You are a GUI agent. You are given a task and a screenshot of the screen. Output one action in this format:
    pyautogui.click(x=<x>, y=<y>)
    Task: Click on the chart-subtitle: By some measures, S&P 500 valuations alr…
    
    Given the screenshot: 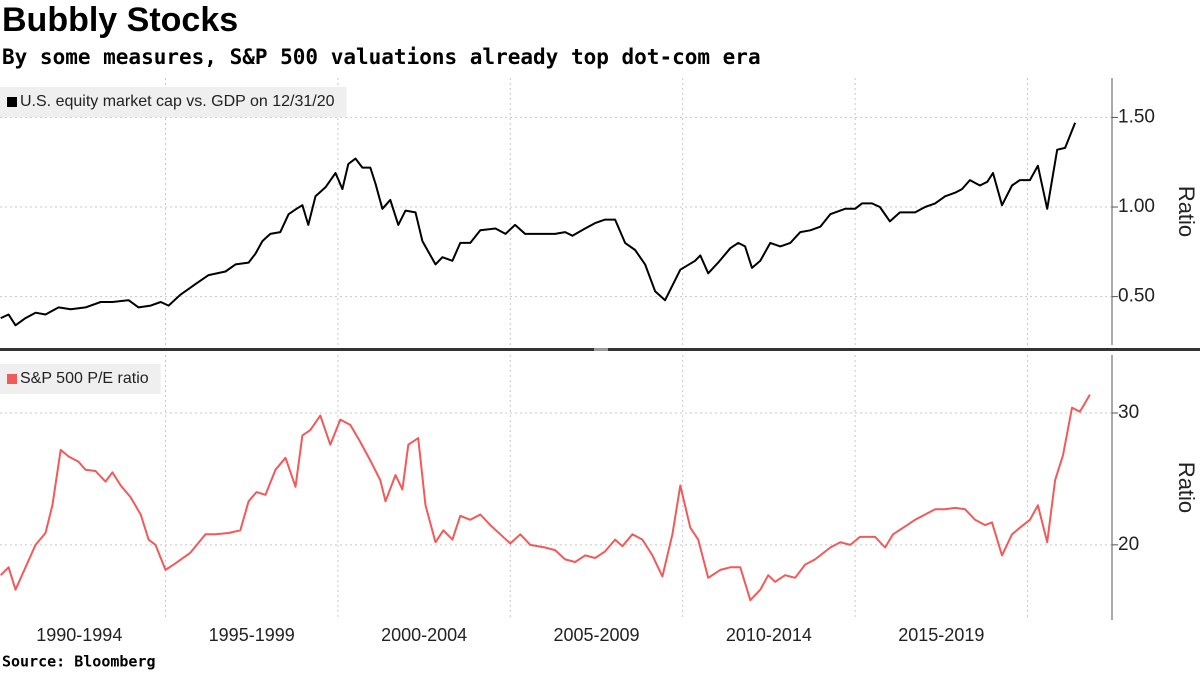 What is the action you would take?
    pyautogui.click(x=381, y=57)
    